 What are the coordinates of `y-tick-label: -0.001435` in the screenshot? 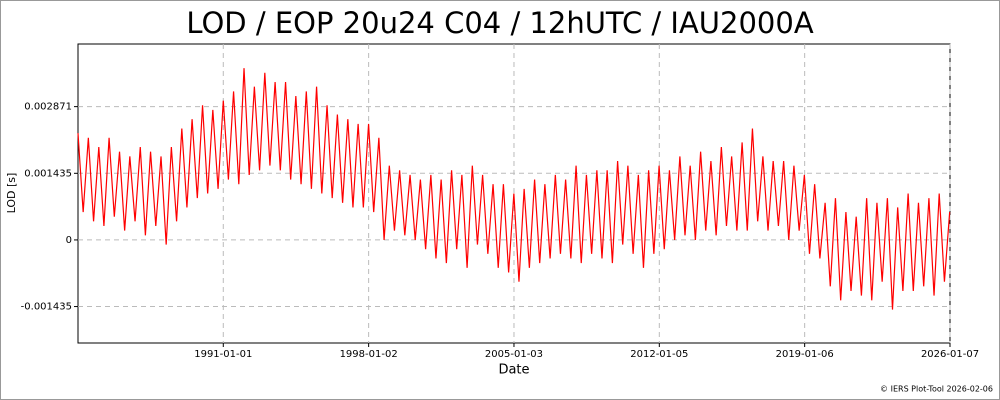 It's located at (46, 307).